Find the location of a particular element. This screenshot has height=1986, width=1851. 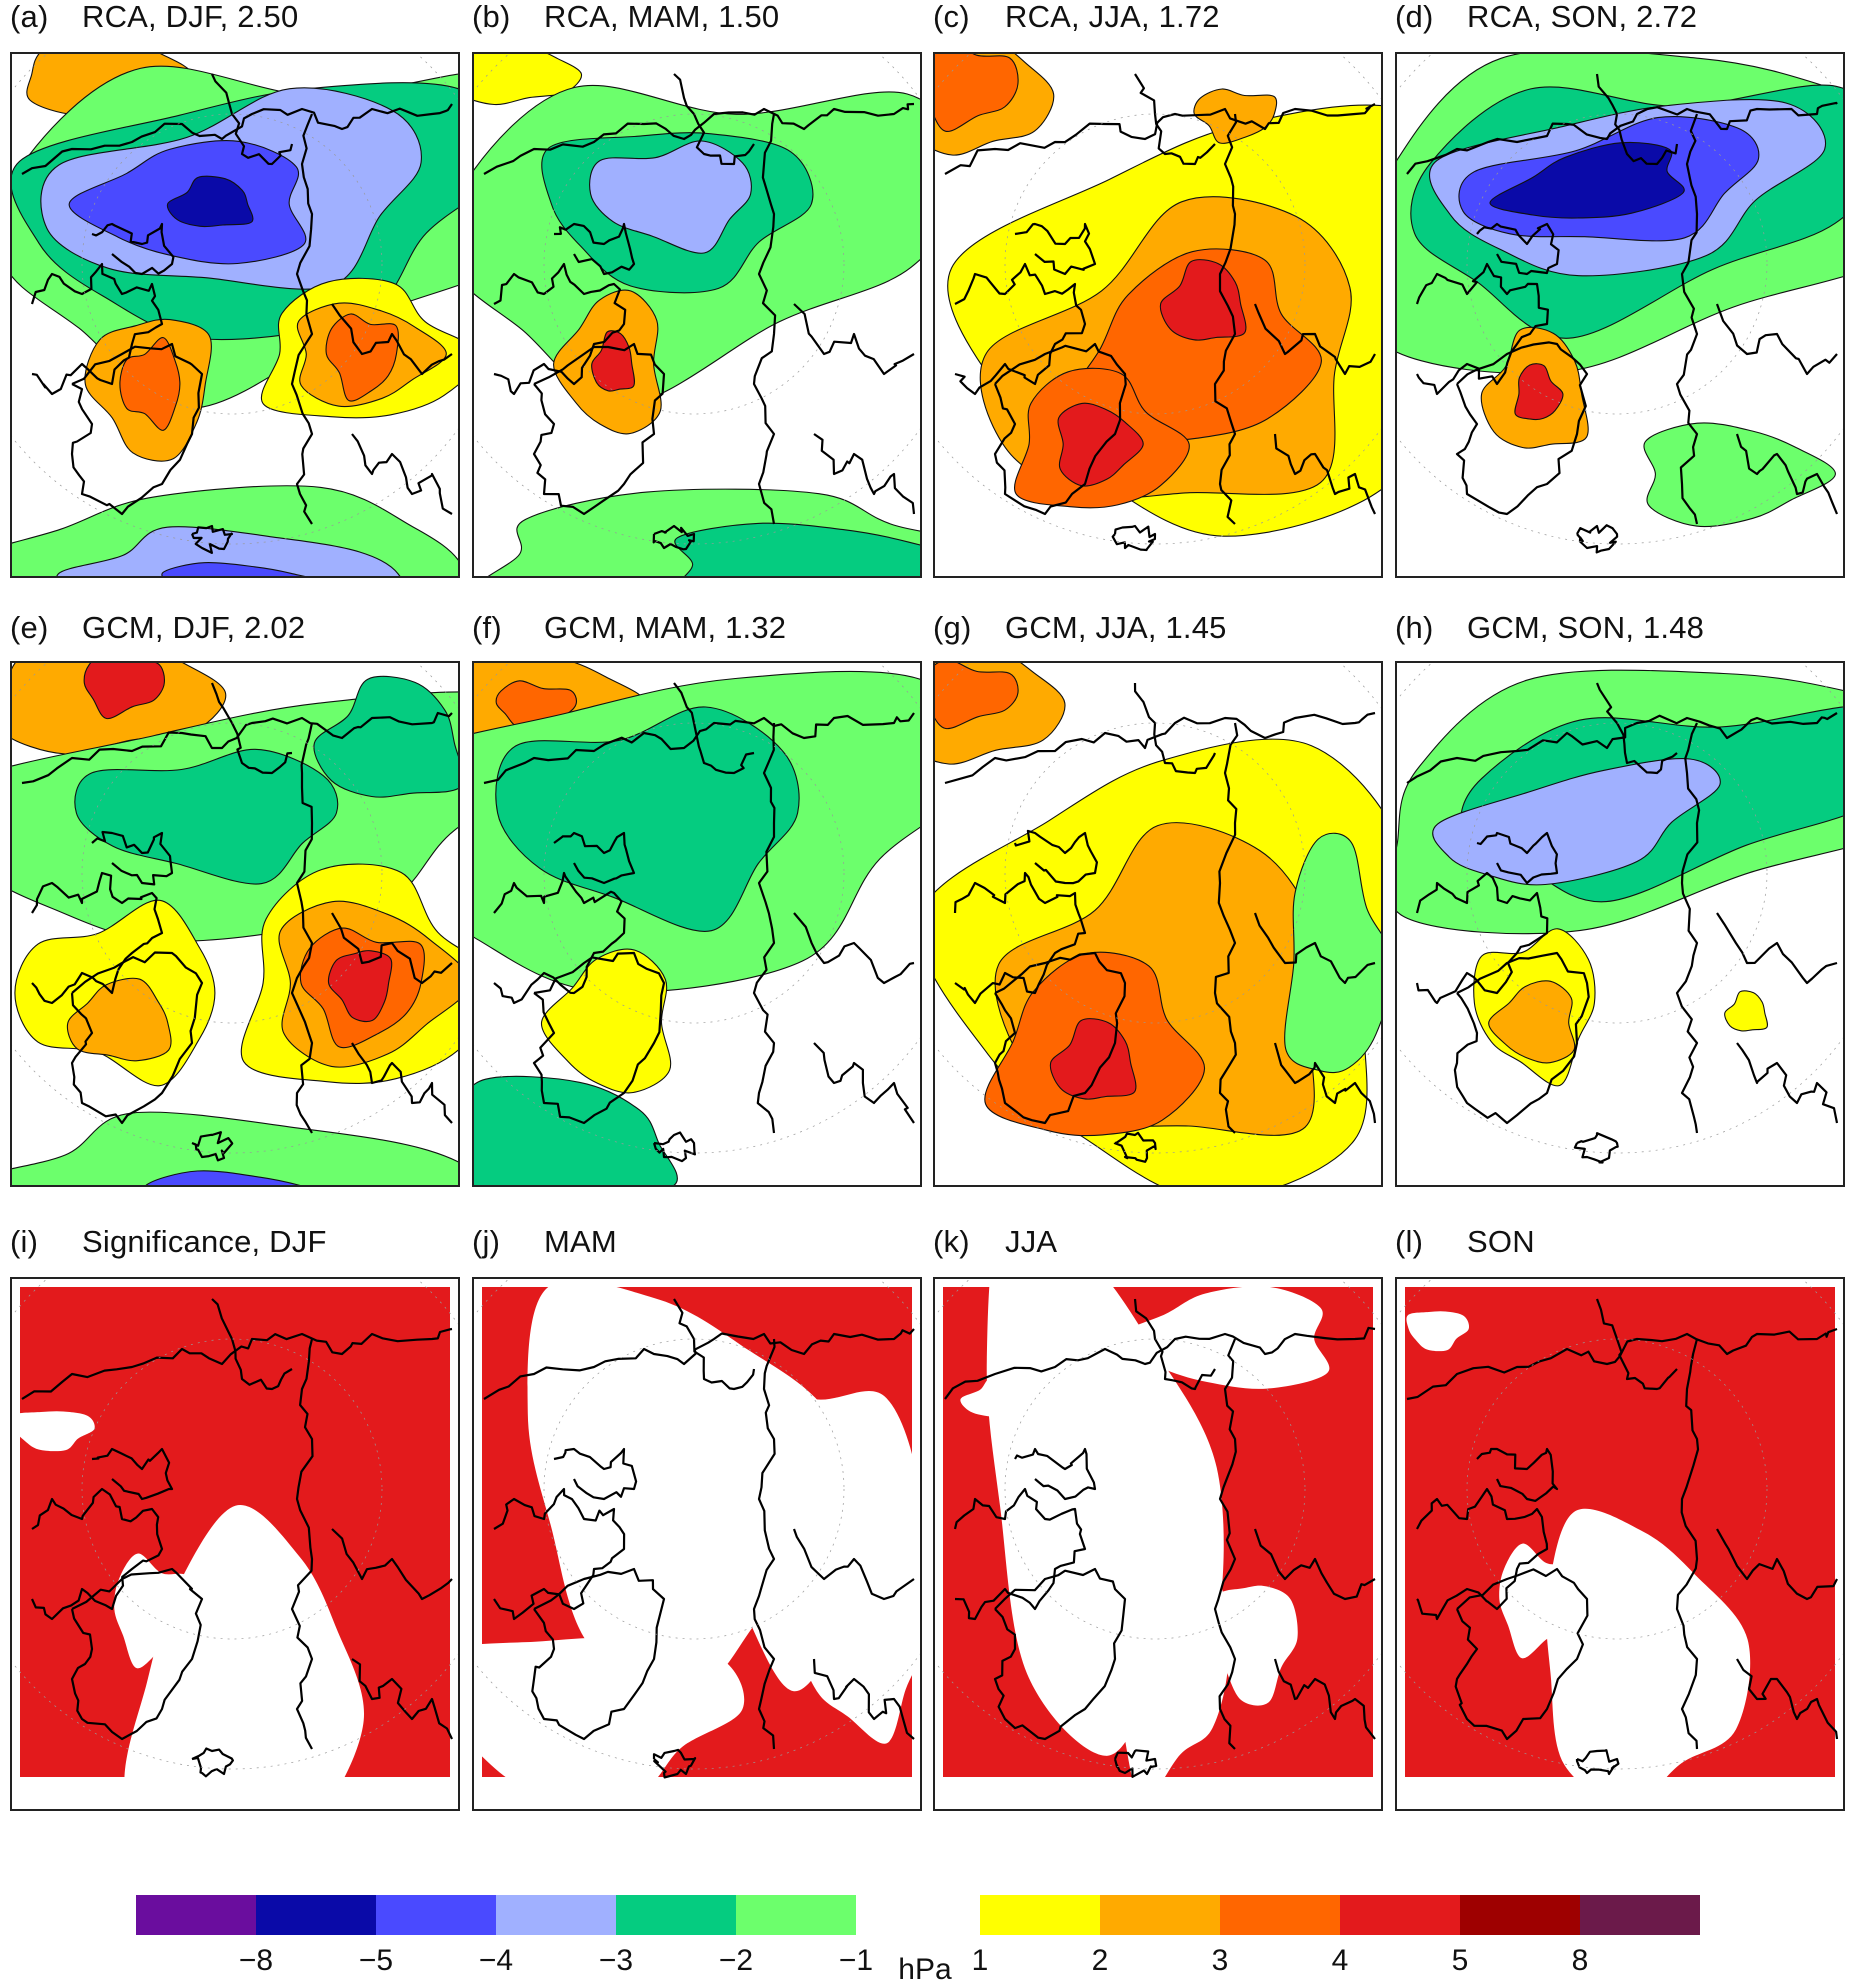

colorbar-tick-label: 8 is located at coordinates (1580, 1960).